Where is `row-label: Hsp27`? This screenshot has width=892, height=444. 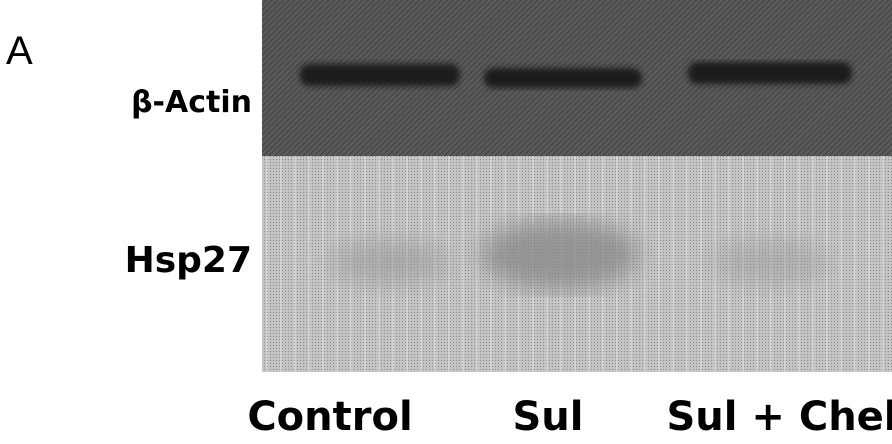
row-label: Hsp27 is located at coordinates (188, 260).